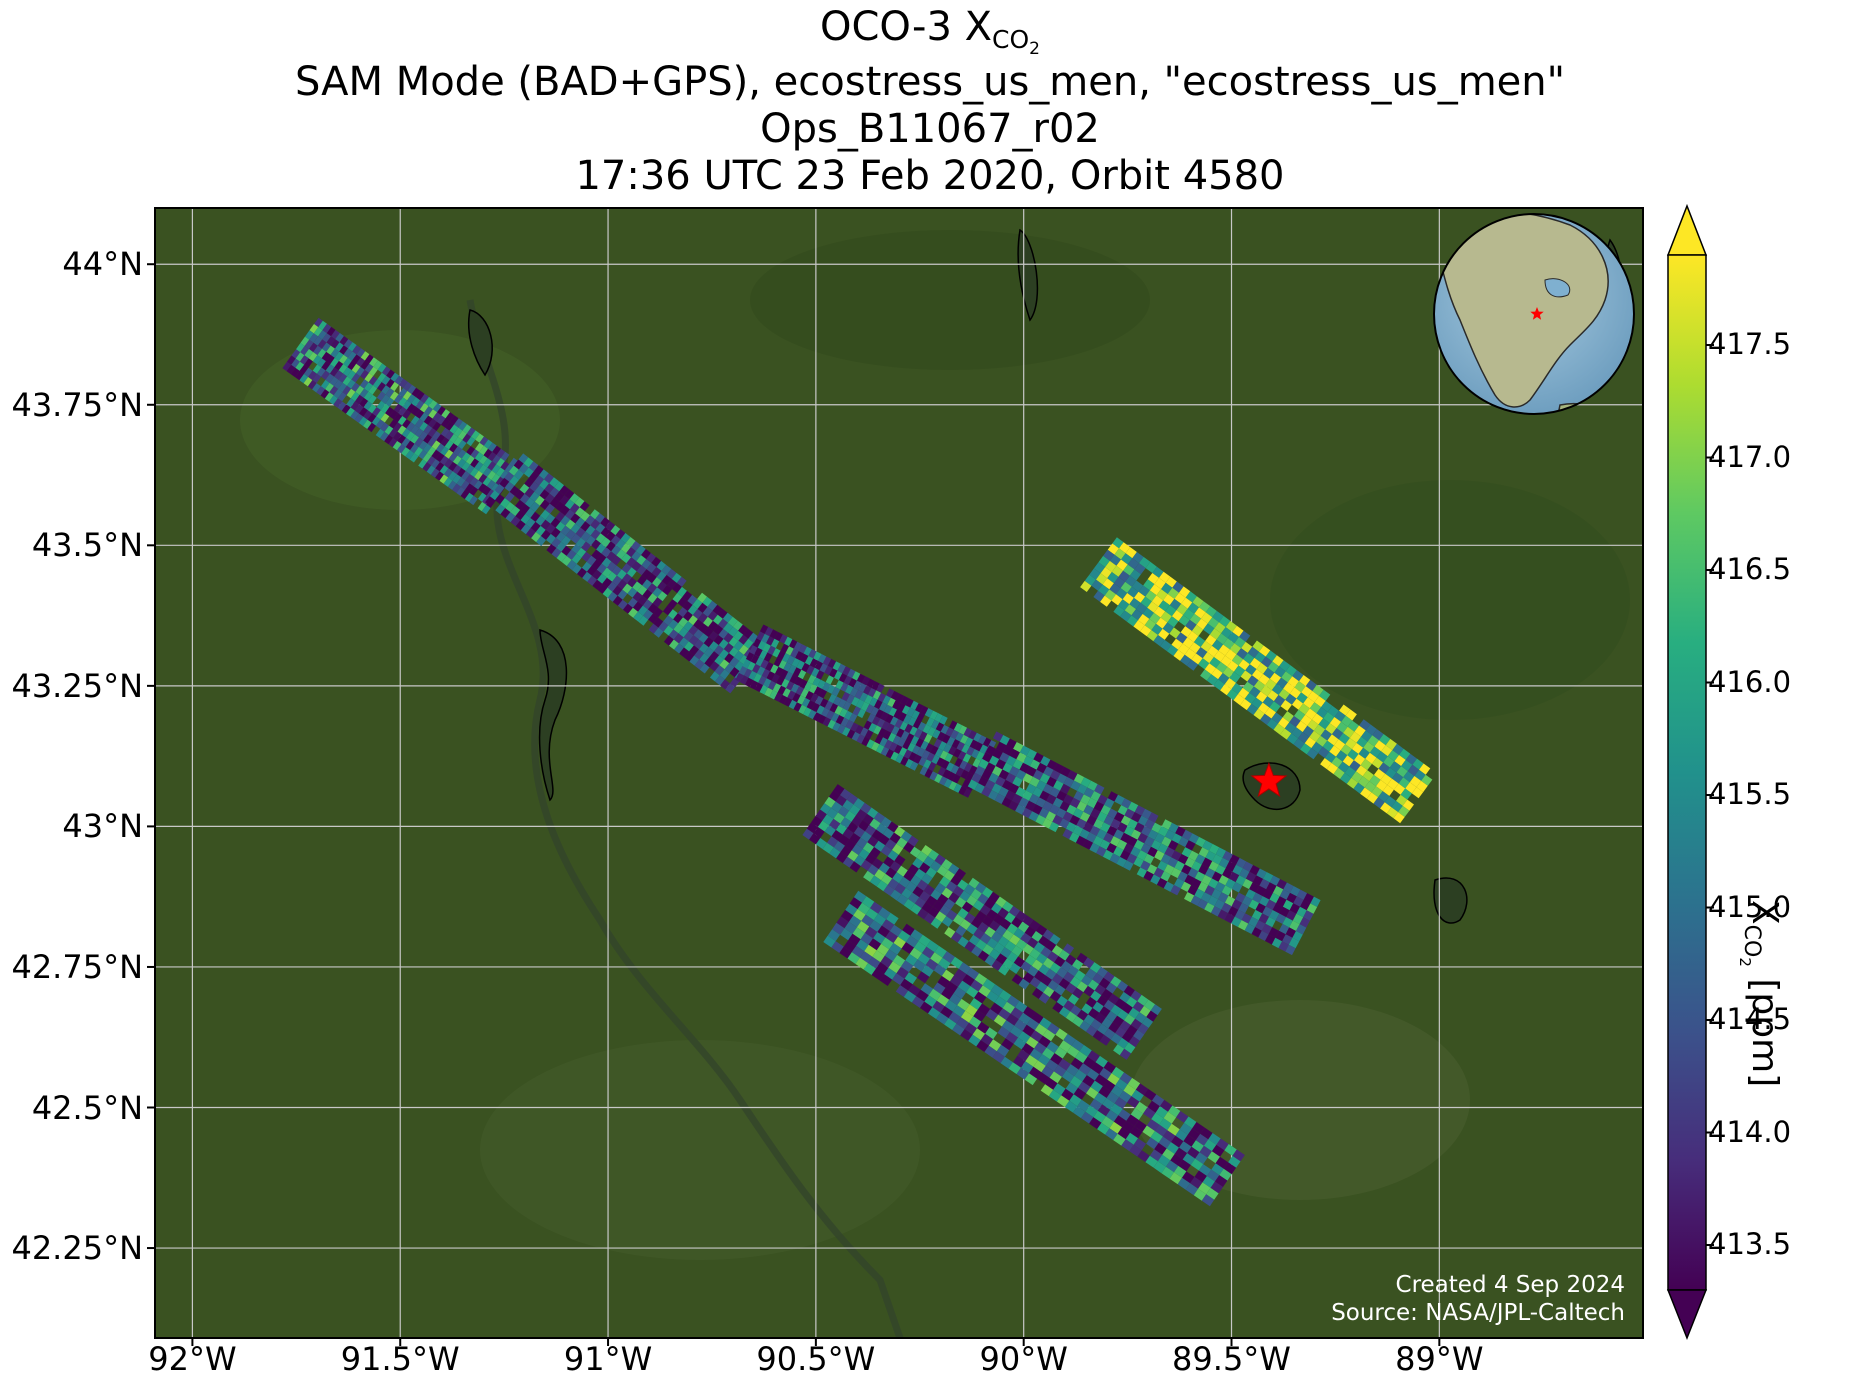 The image size is (1860, 1387). What do you see at coordinates (192, 1359) in the screenshot?
I see `lon-tick-label: 92°W` at bounding box center [192, 1359].